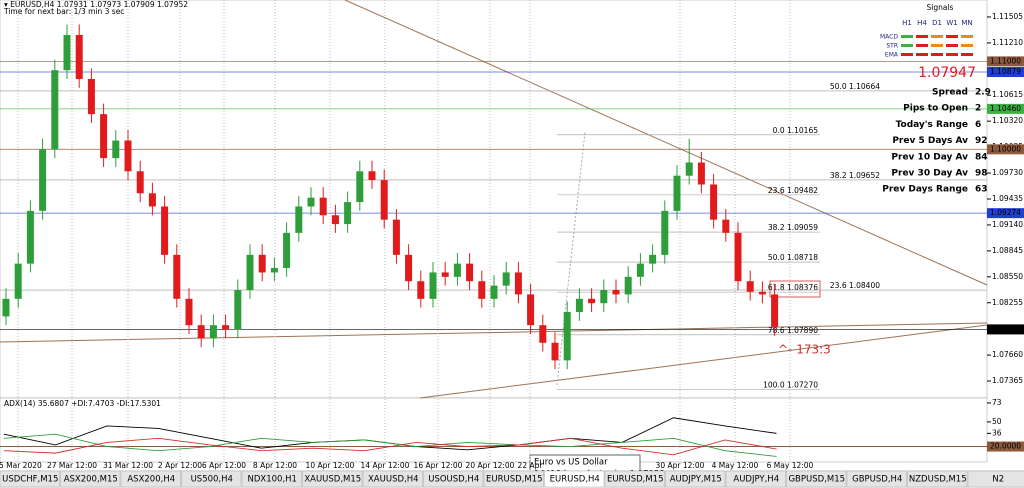 The image size is (1024, 488). I want to click on price-tick-label: 1.10320, so click(1007, 120).